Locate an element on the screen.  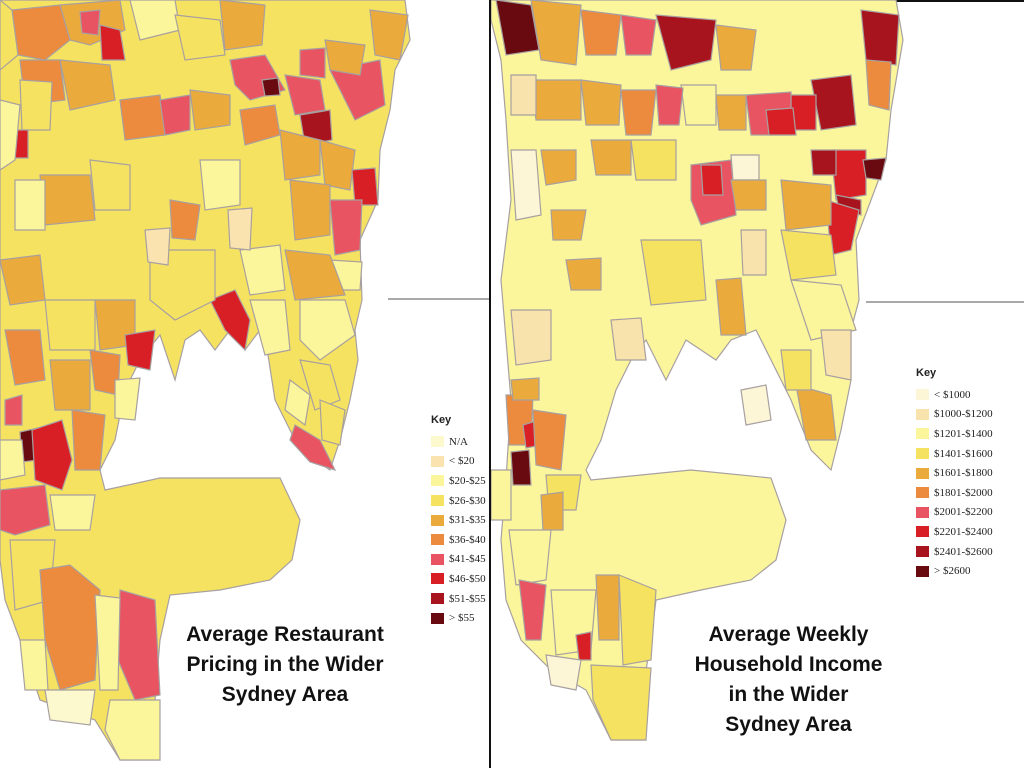
legend-label: $1601-$1800 is located at coordinates (963, 473).